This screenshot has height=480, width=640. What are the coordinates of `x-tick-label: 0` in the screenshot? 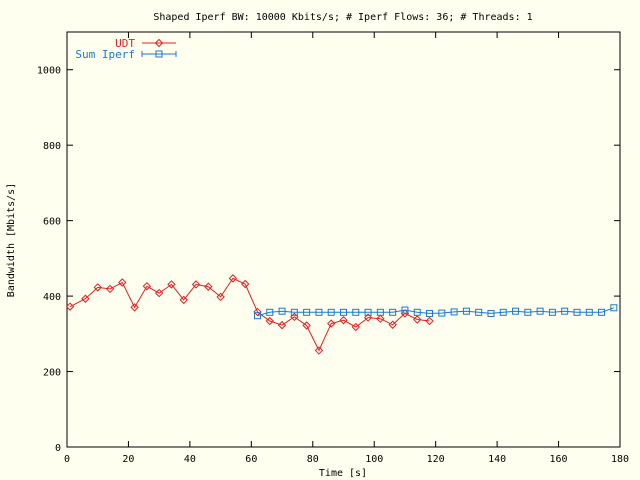 It's located at (67, 459).